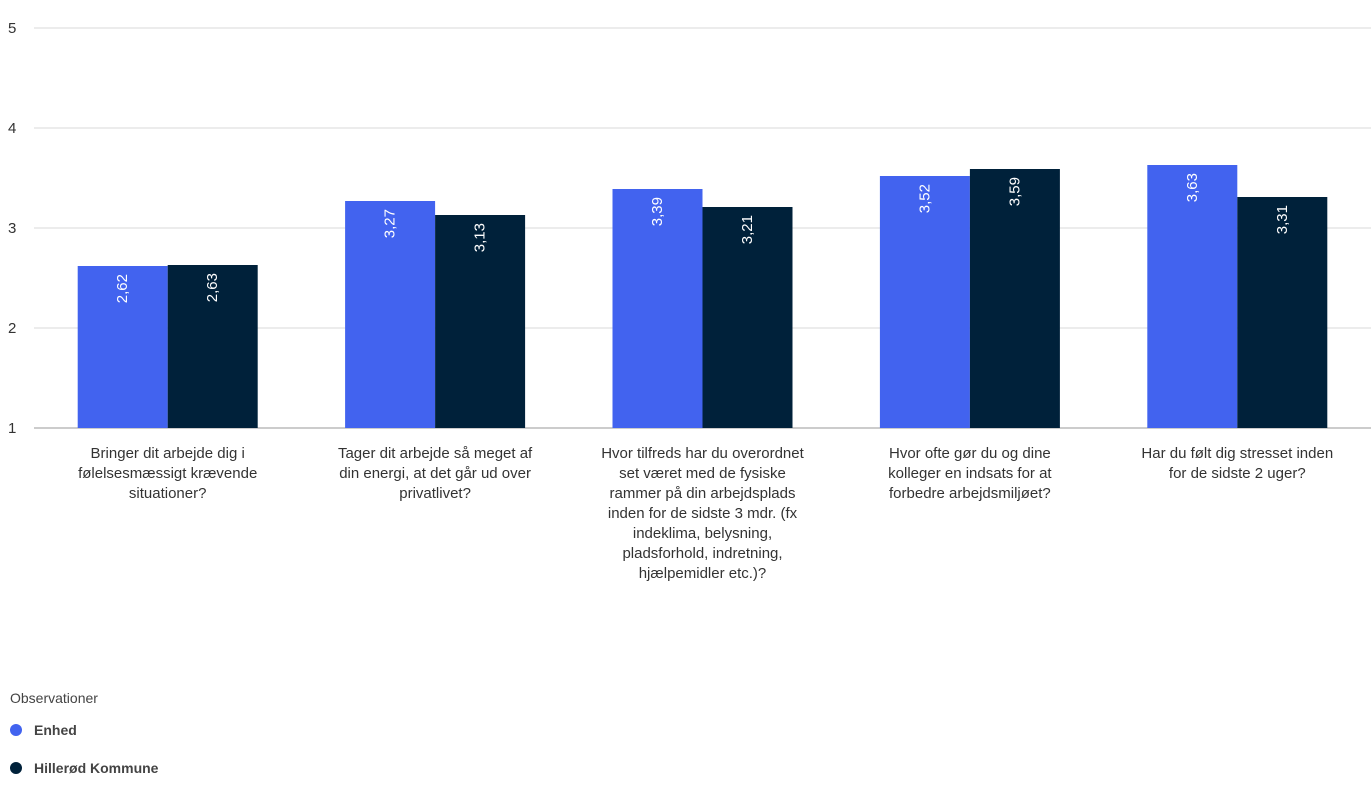 The width and height of the screenshot is (1371, 796). Describe the element at coordinates (480, 237) in the screenshot. I see `data-label: 3,13` at that location.